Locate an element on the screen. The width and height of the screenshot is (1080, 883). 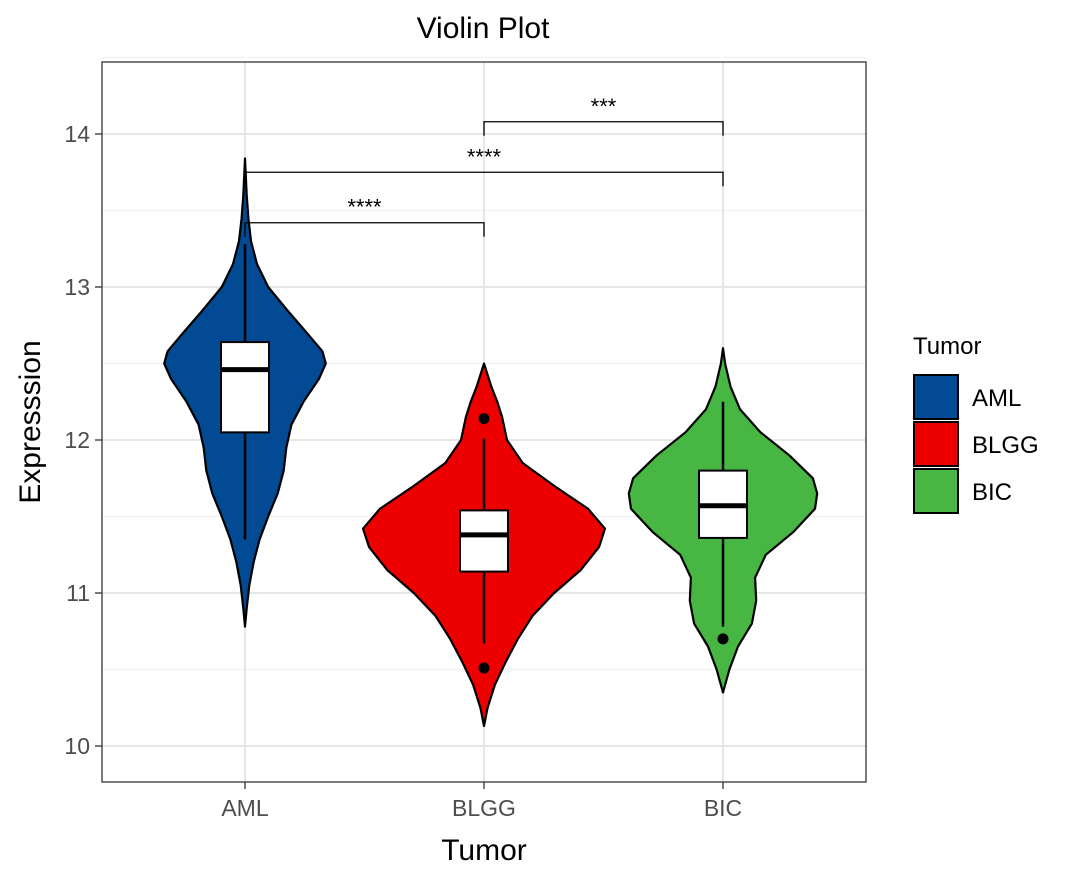
legend: Tumor AML BLGG BIC is located at coordinates (976, 423).